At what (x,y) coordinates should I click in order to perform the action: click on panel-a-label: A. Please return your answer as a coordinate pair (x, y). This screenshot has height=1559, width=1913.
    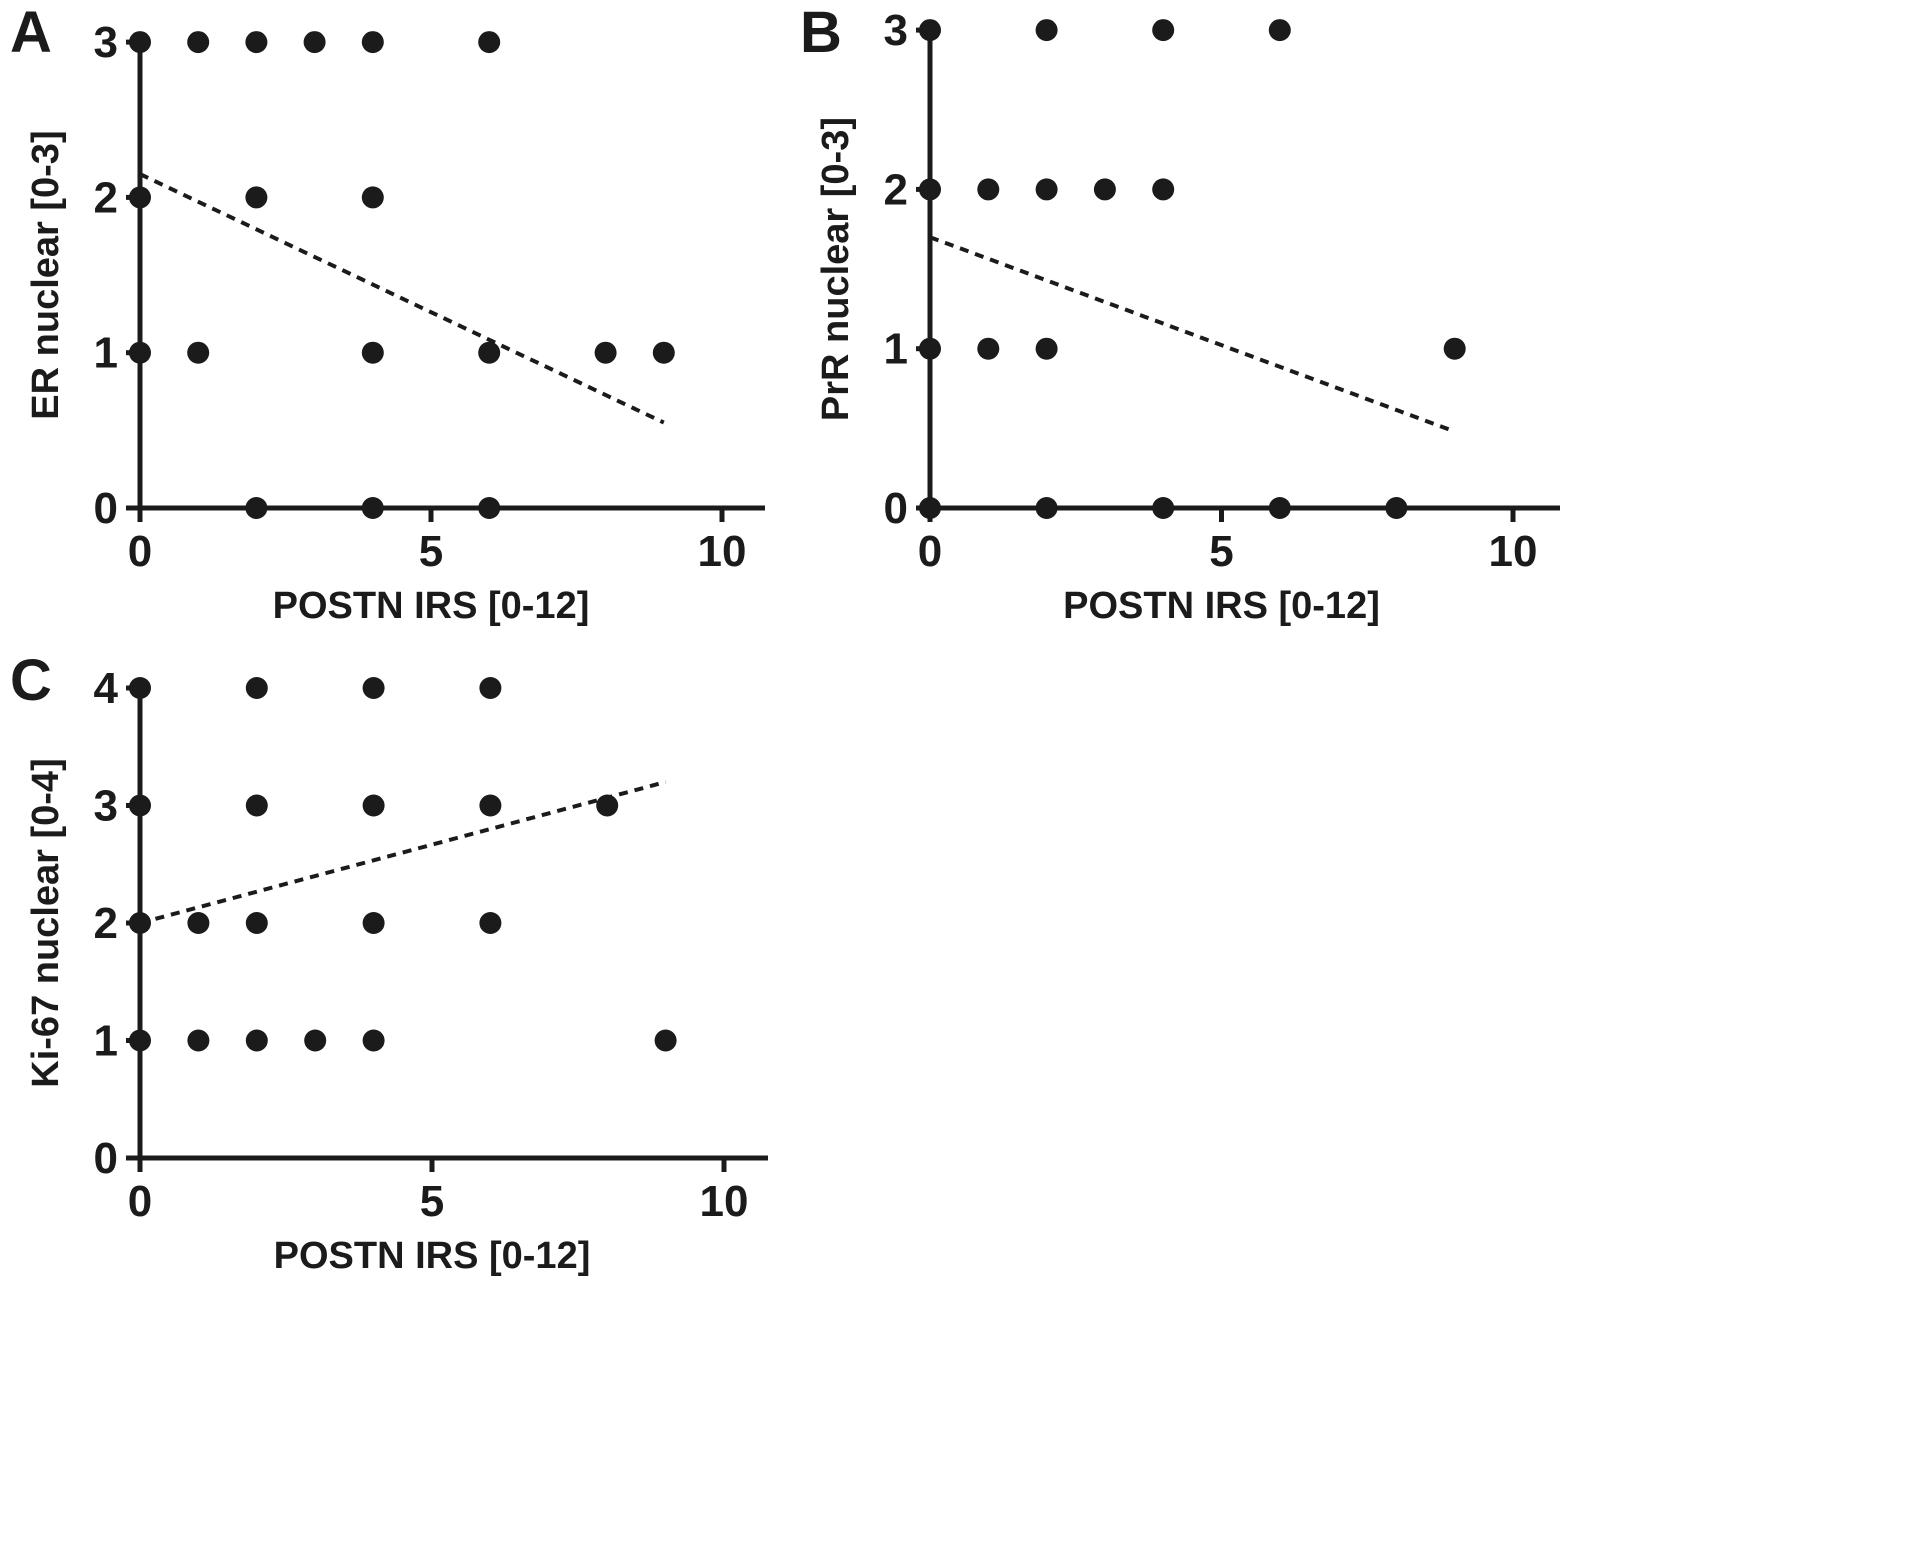
    Looking at the image, I should click on (31, 32).